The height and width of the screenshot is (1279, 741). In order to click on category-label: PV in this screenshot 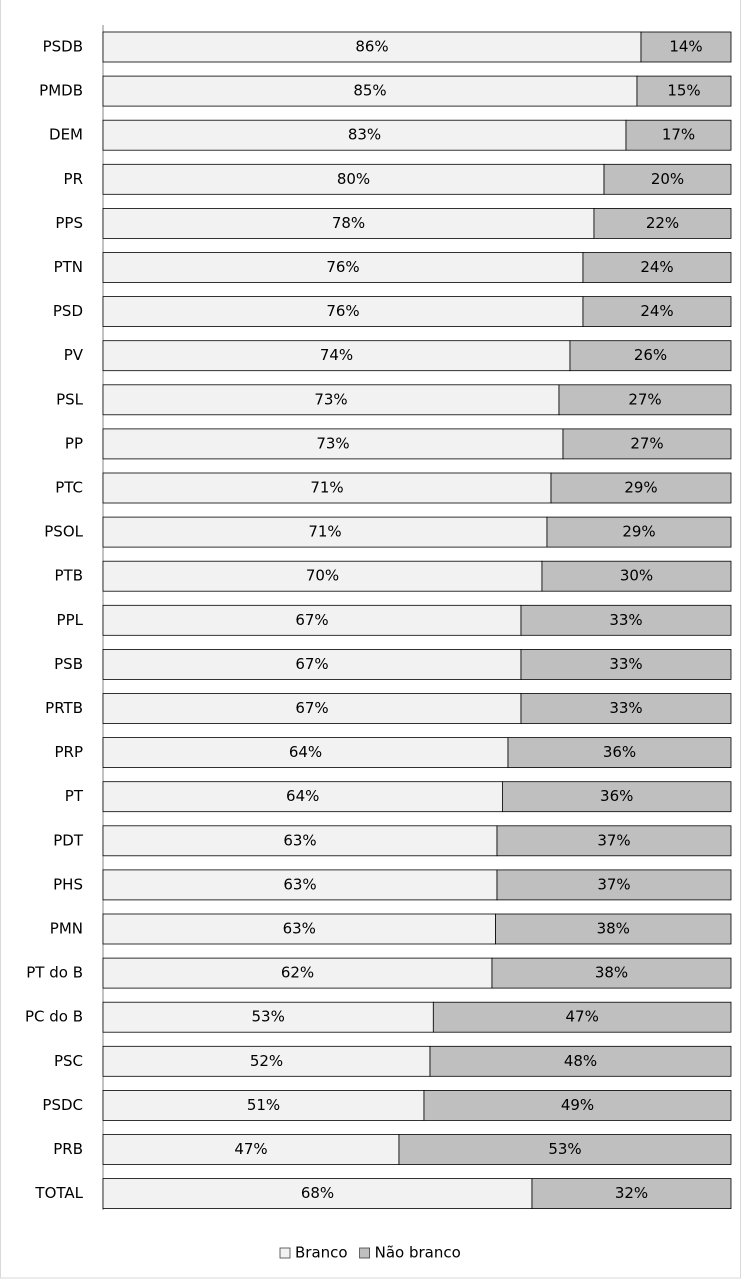, I will do `click(74, 355)`.